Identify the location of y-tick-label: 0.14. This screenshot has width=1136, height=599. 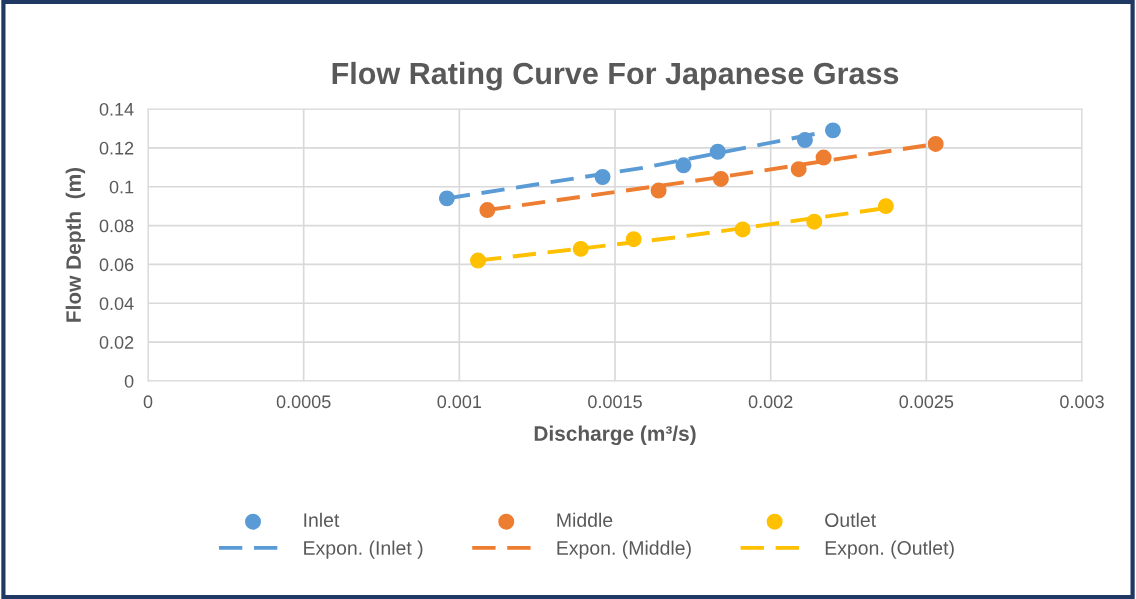
(116, 109).